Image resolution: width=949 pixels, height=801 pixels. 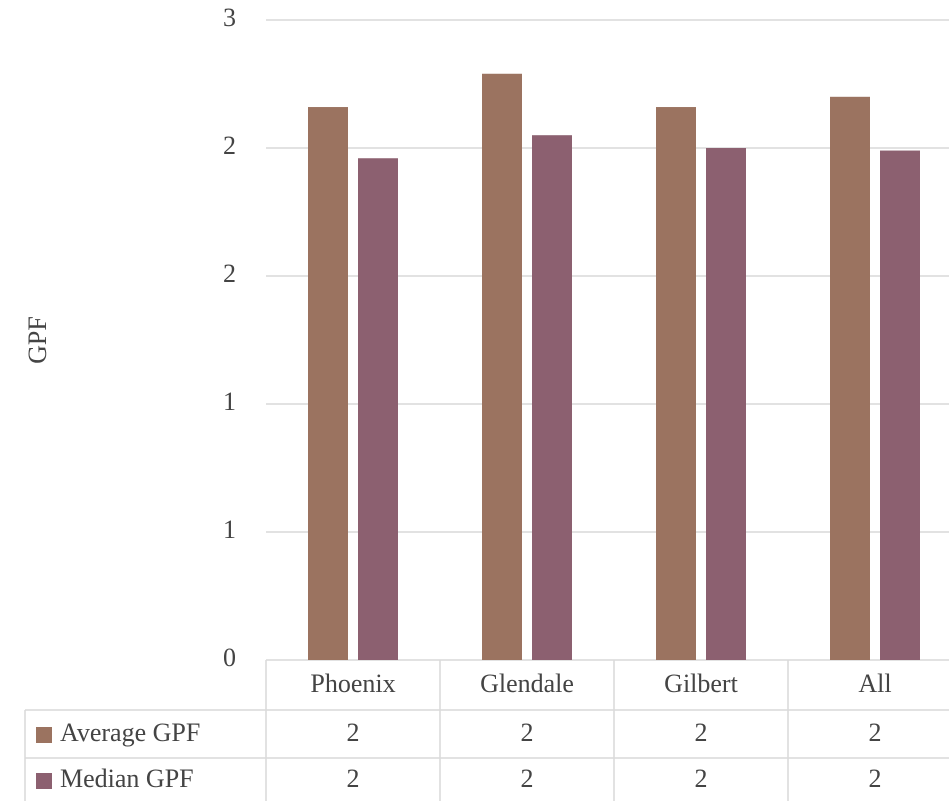 What do you see at coordinates (874, 683) in the screenshot?
I see `x-tick-label: All` at bounding box center [874, 683].